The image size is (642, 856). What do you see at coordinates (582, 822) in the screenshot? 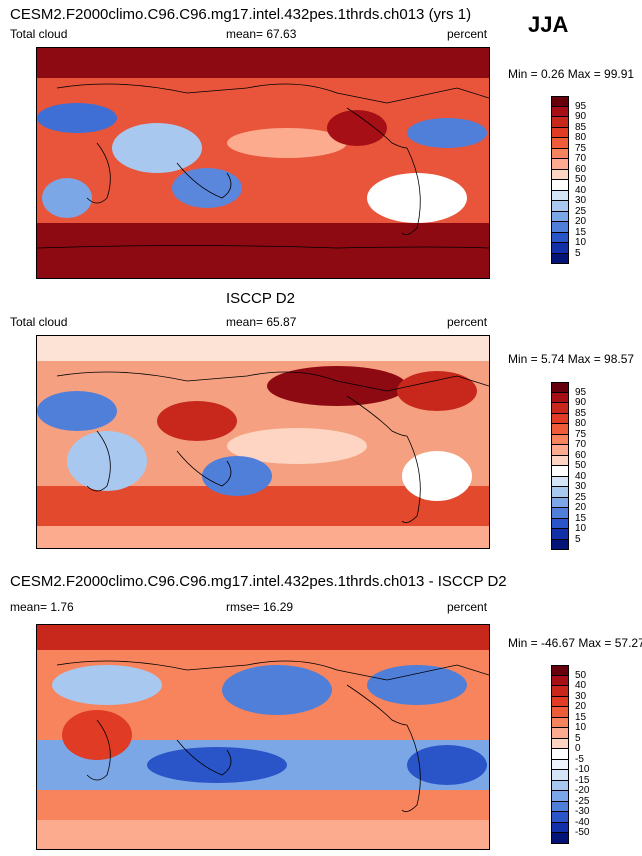
I see `colorbar-tick-label: -40` at bounding box center [582, 822].